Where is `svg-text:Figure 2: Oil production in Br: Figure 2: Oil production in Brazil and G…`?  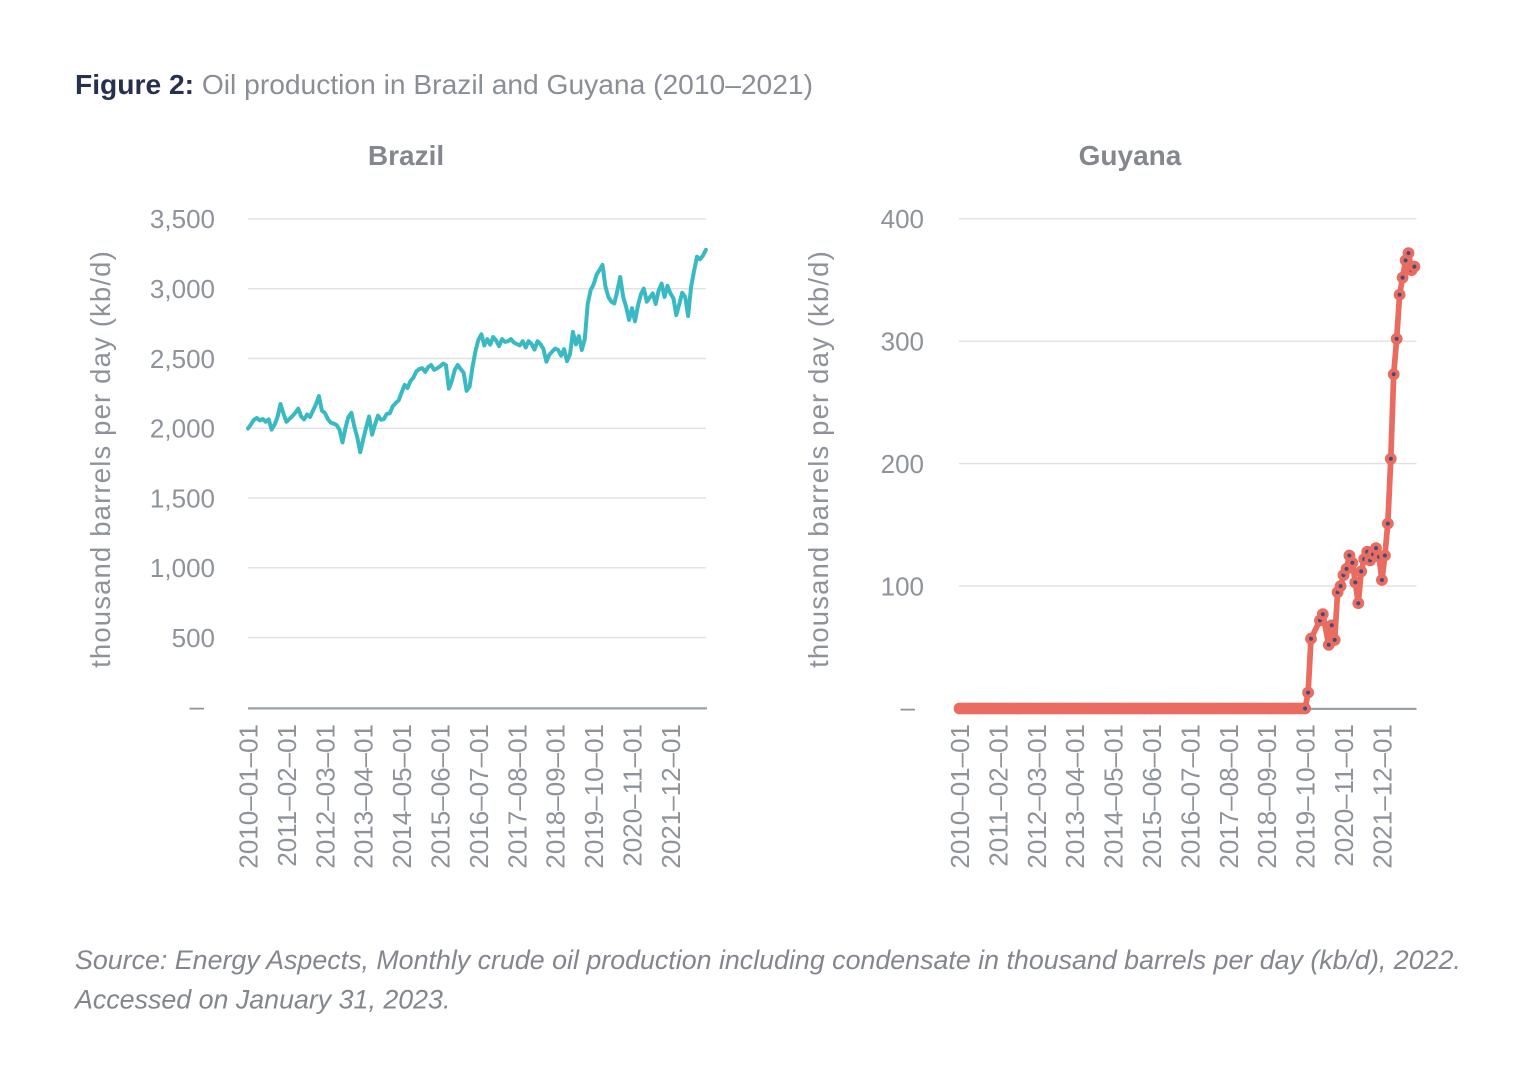 svg-text:Figure 2: Oil production in Br: Figure 2: Oil production in Brazil and G… is located at coordinates (444, 84).